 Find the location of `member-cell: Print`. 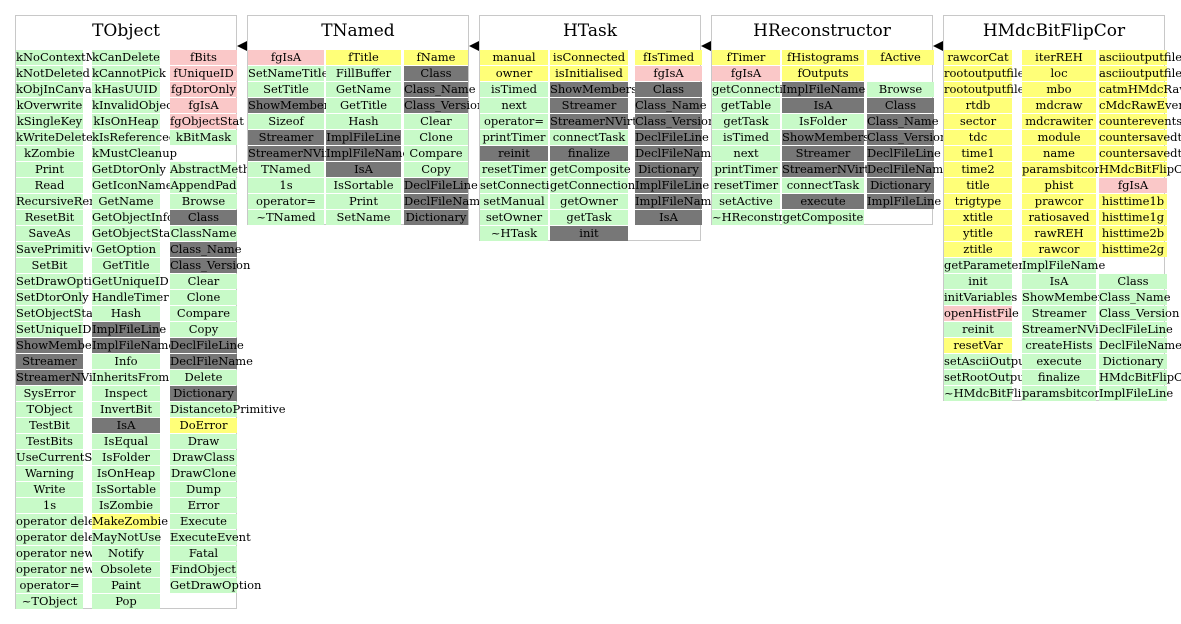

member-cell: Print is located at coordinates (49, 169).